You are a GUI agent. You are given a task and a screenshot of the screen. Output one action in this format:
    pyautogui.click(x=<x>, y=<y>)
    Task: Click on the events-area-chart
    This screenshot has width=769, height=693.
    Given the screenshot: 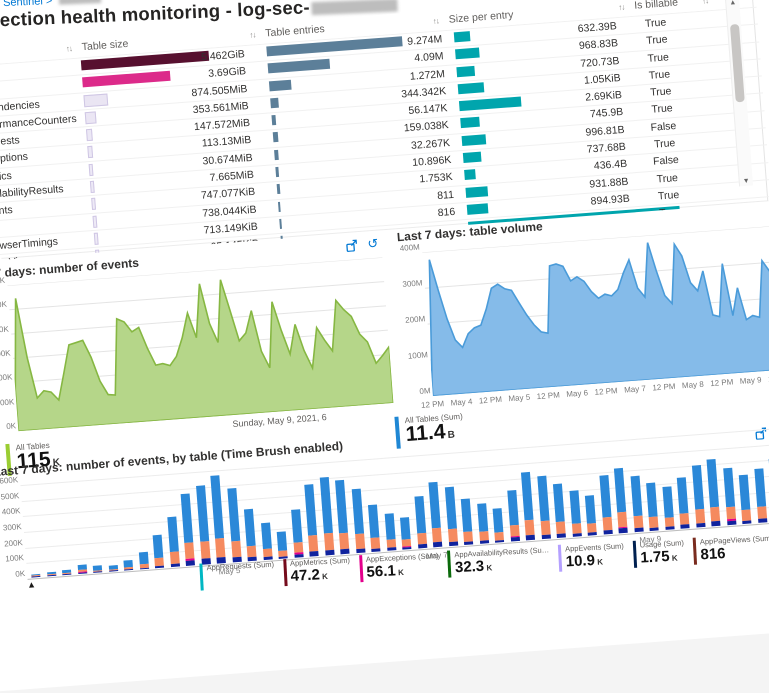 What is the action you would take?
    pyautogui.click(x=200, y=344)
    